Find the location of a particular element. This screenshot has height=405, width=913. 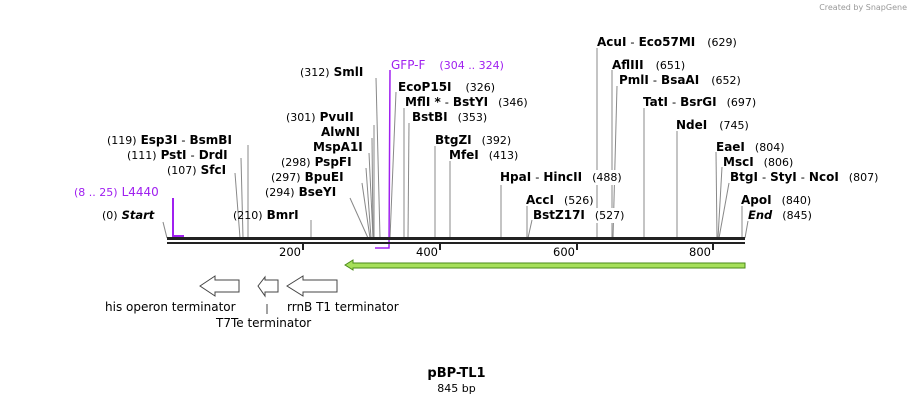

enzyme-sfci: (107) SfcI is located at coordinates (197, 170).